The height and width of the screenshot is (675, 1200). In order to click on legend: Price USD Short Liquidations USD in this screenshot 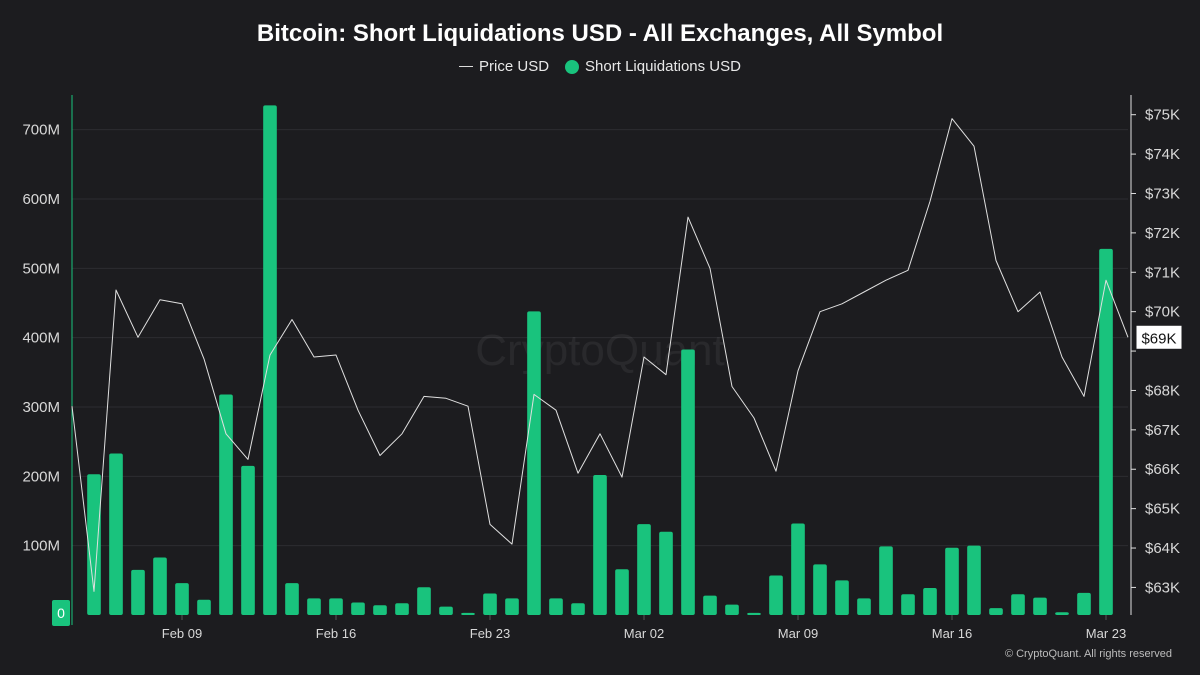, I will do `click(600, 66)`.